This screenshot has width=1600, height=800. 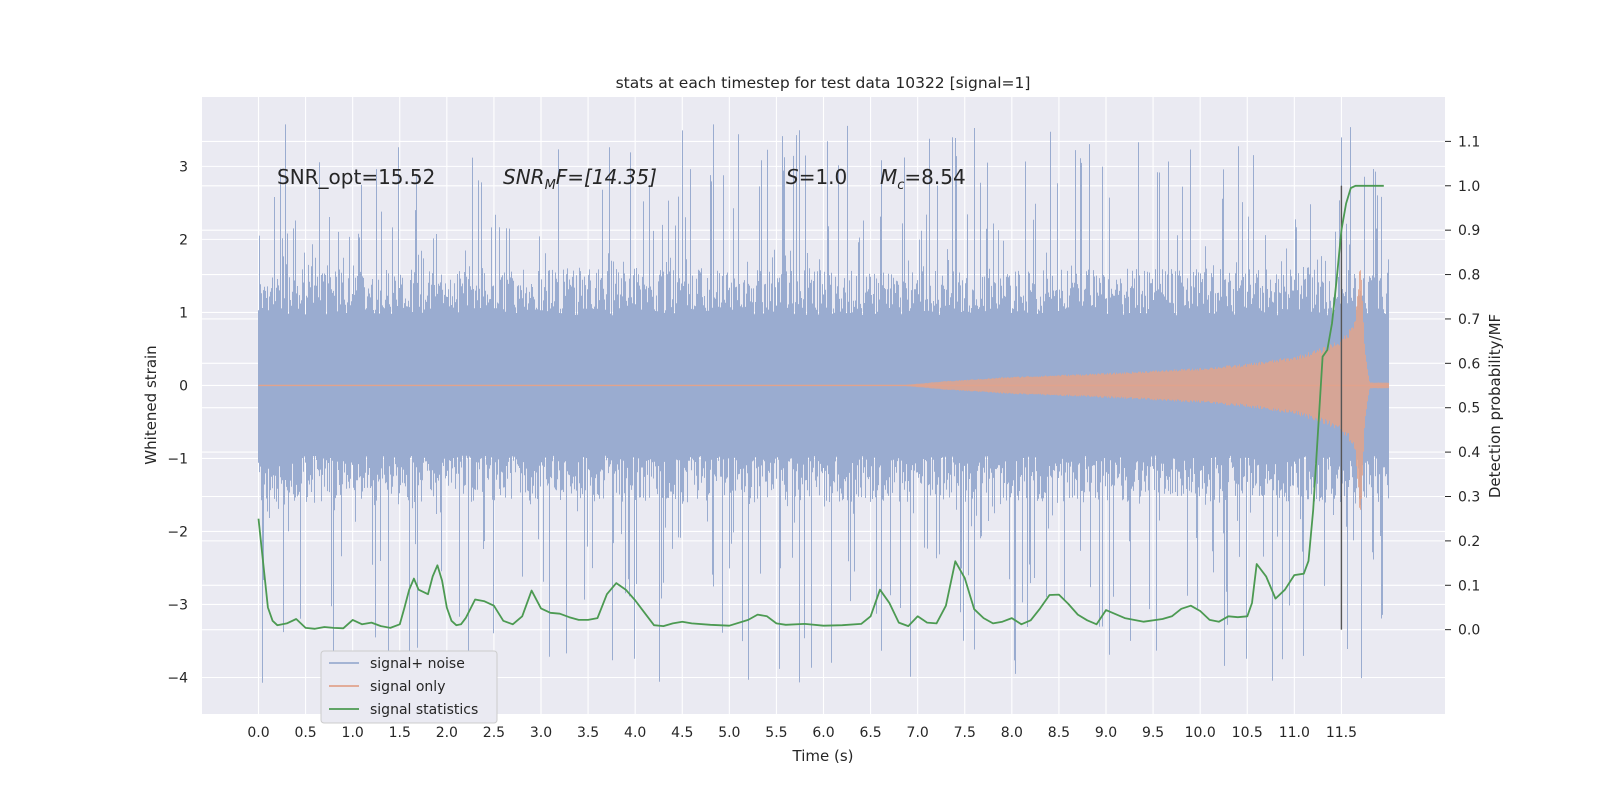 I want to click on y-right-axis-ticks: 0.0 0.1 0.2 0.3 0.4 0.5 0.6 0.7 0.8 0.9 1.0 1.1, so click(x=1462, y=386).